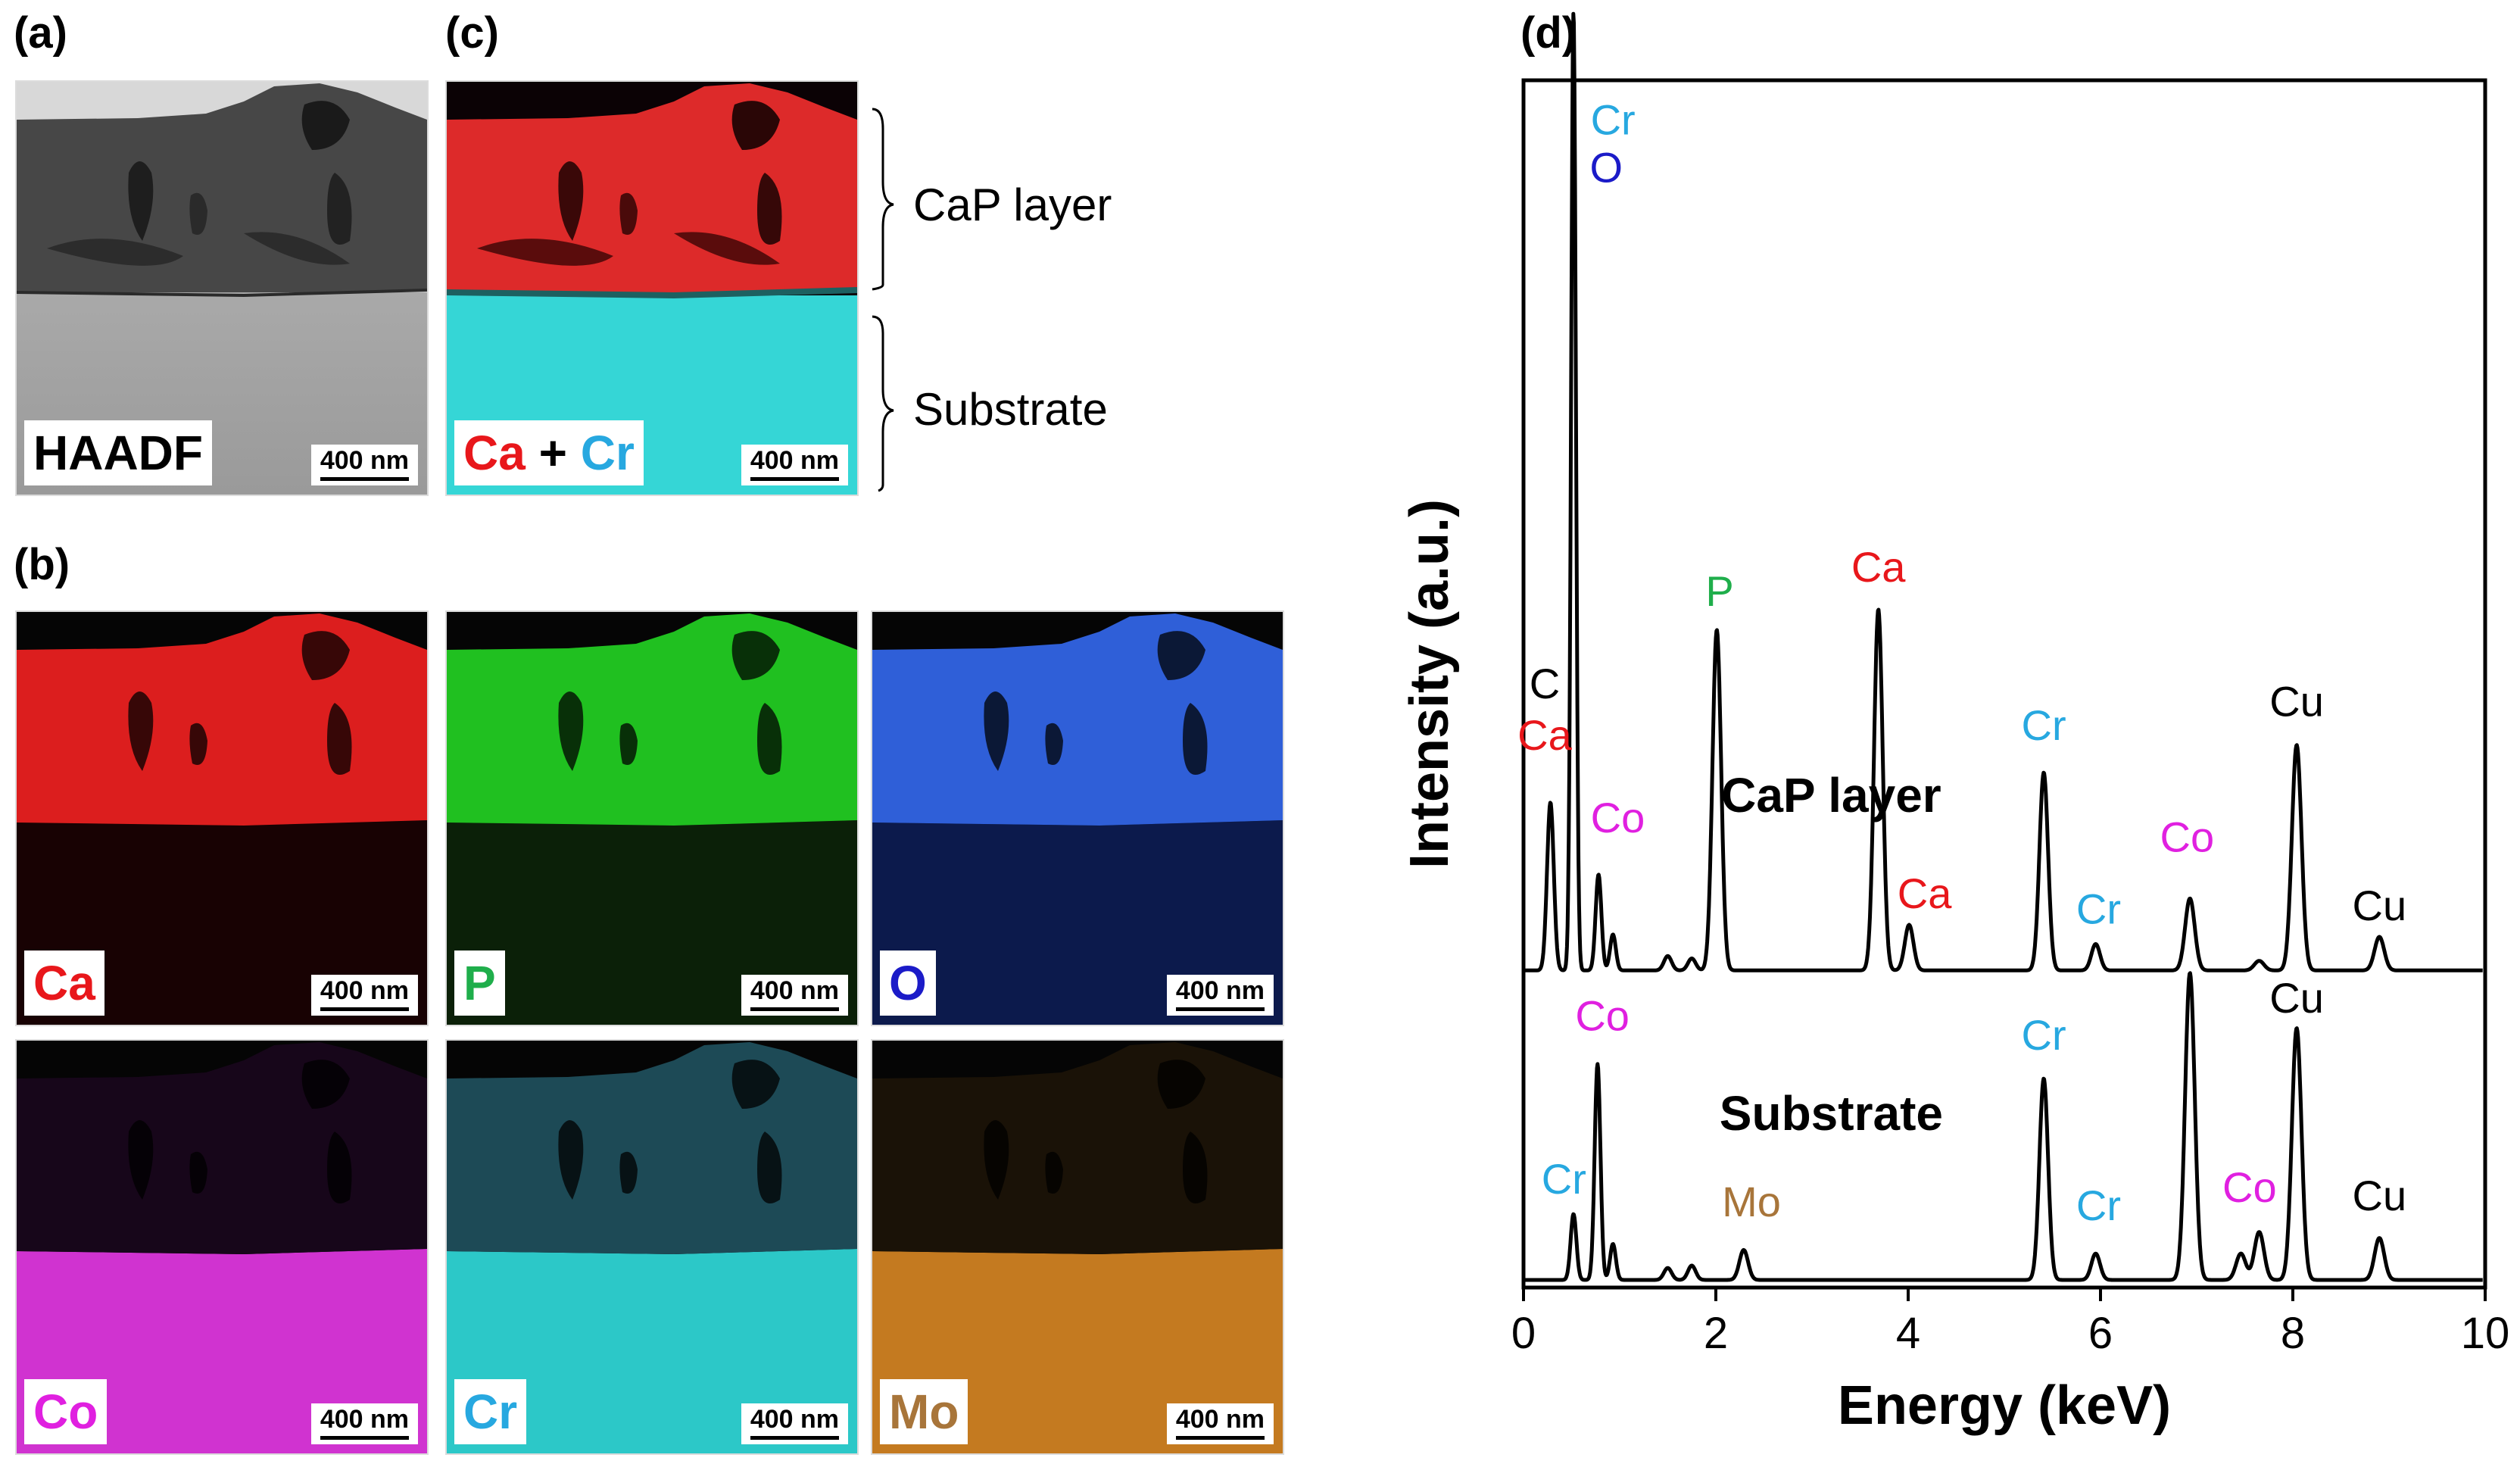  Describe the element at coordinates (1831, 1113) in the screenshot. I see `series-label: Substrate` at that location.